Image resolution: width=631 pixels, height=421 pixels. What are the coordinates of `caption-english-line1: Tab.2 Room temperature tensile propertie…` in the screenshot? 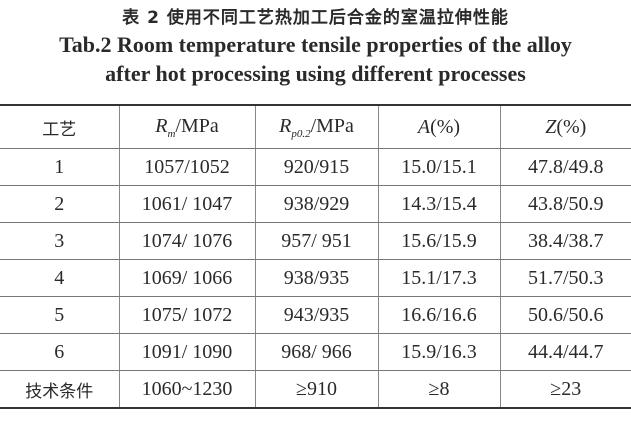 It's located at (315, 44).